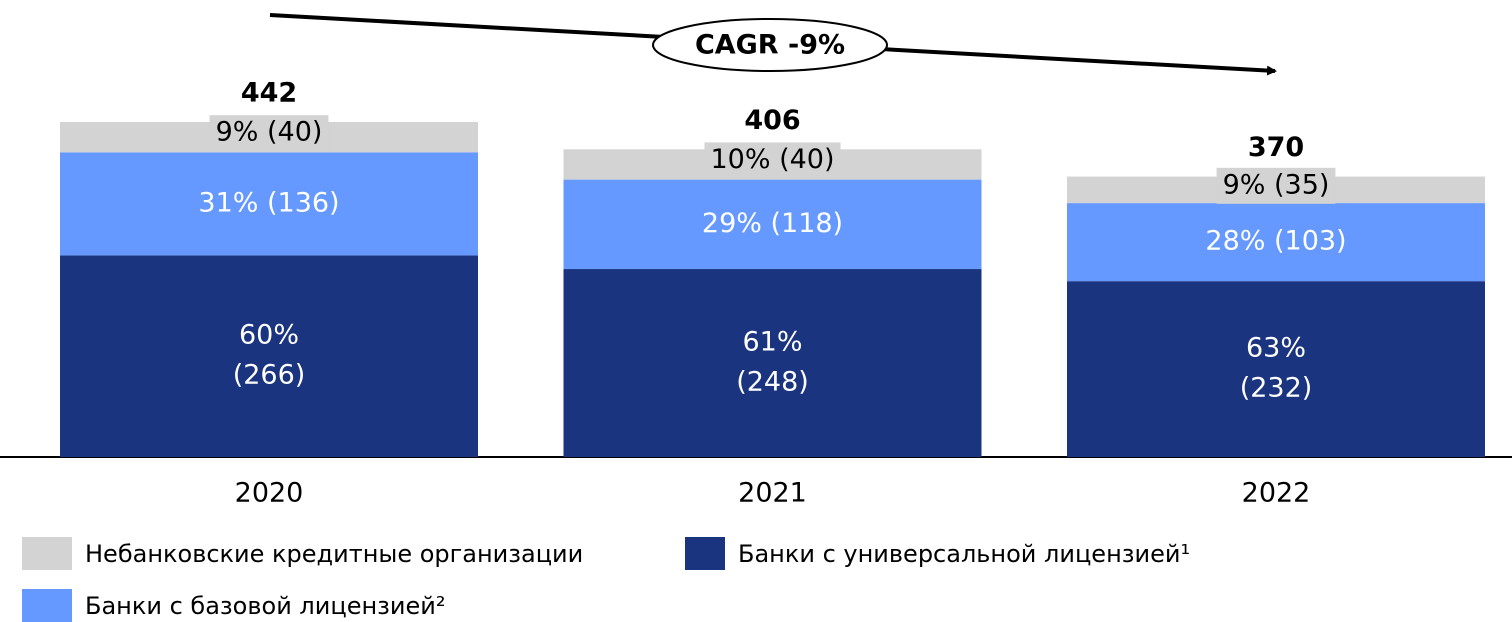 This screenshot has width=1512, height=622. Describe the element at coordinates (1276, 388) in the screenshot. I see `value-label: (232)` at that location.